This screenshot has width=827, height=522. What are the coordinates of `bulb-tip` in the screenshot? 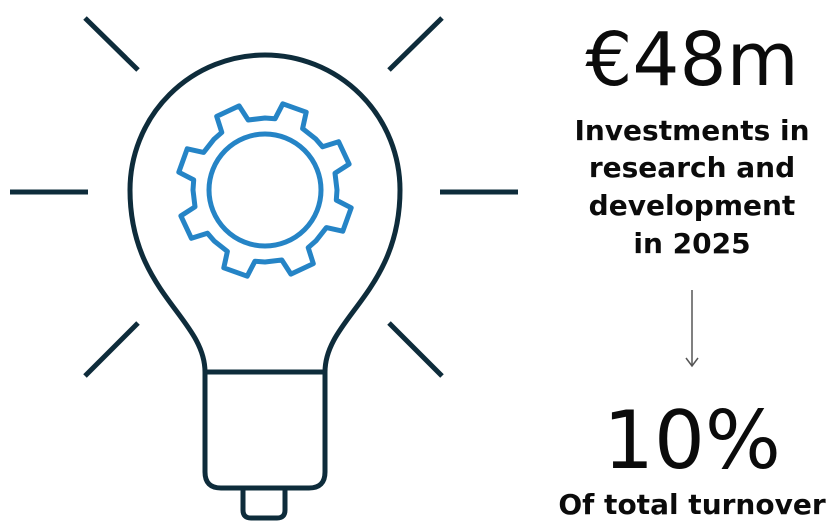 It's located at (264, 504).